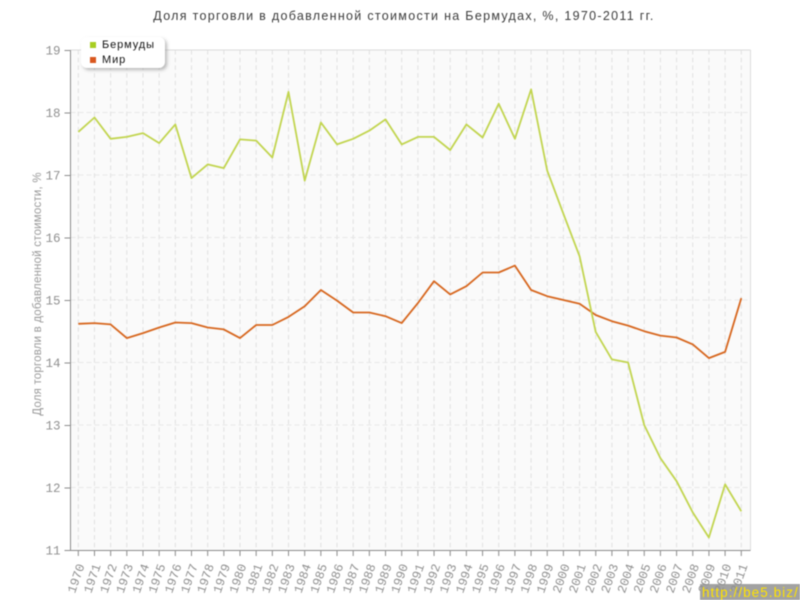 This screenshot has height=600, width=800. Describe the element at coordinates (52, 239) in the screenshot. I see `svg-text: 16` at that location.